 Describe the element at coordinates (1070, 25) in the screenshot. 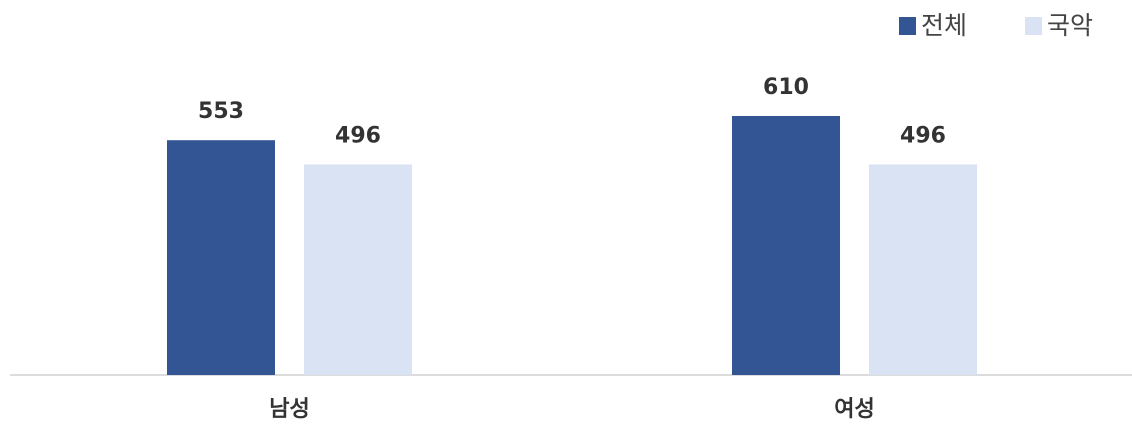

I see `legend-label: 국악` at that location.